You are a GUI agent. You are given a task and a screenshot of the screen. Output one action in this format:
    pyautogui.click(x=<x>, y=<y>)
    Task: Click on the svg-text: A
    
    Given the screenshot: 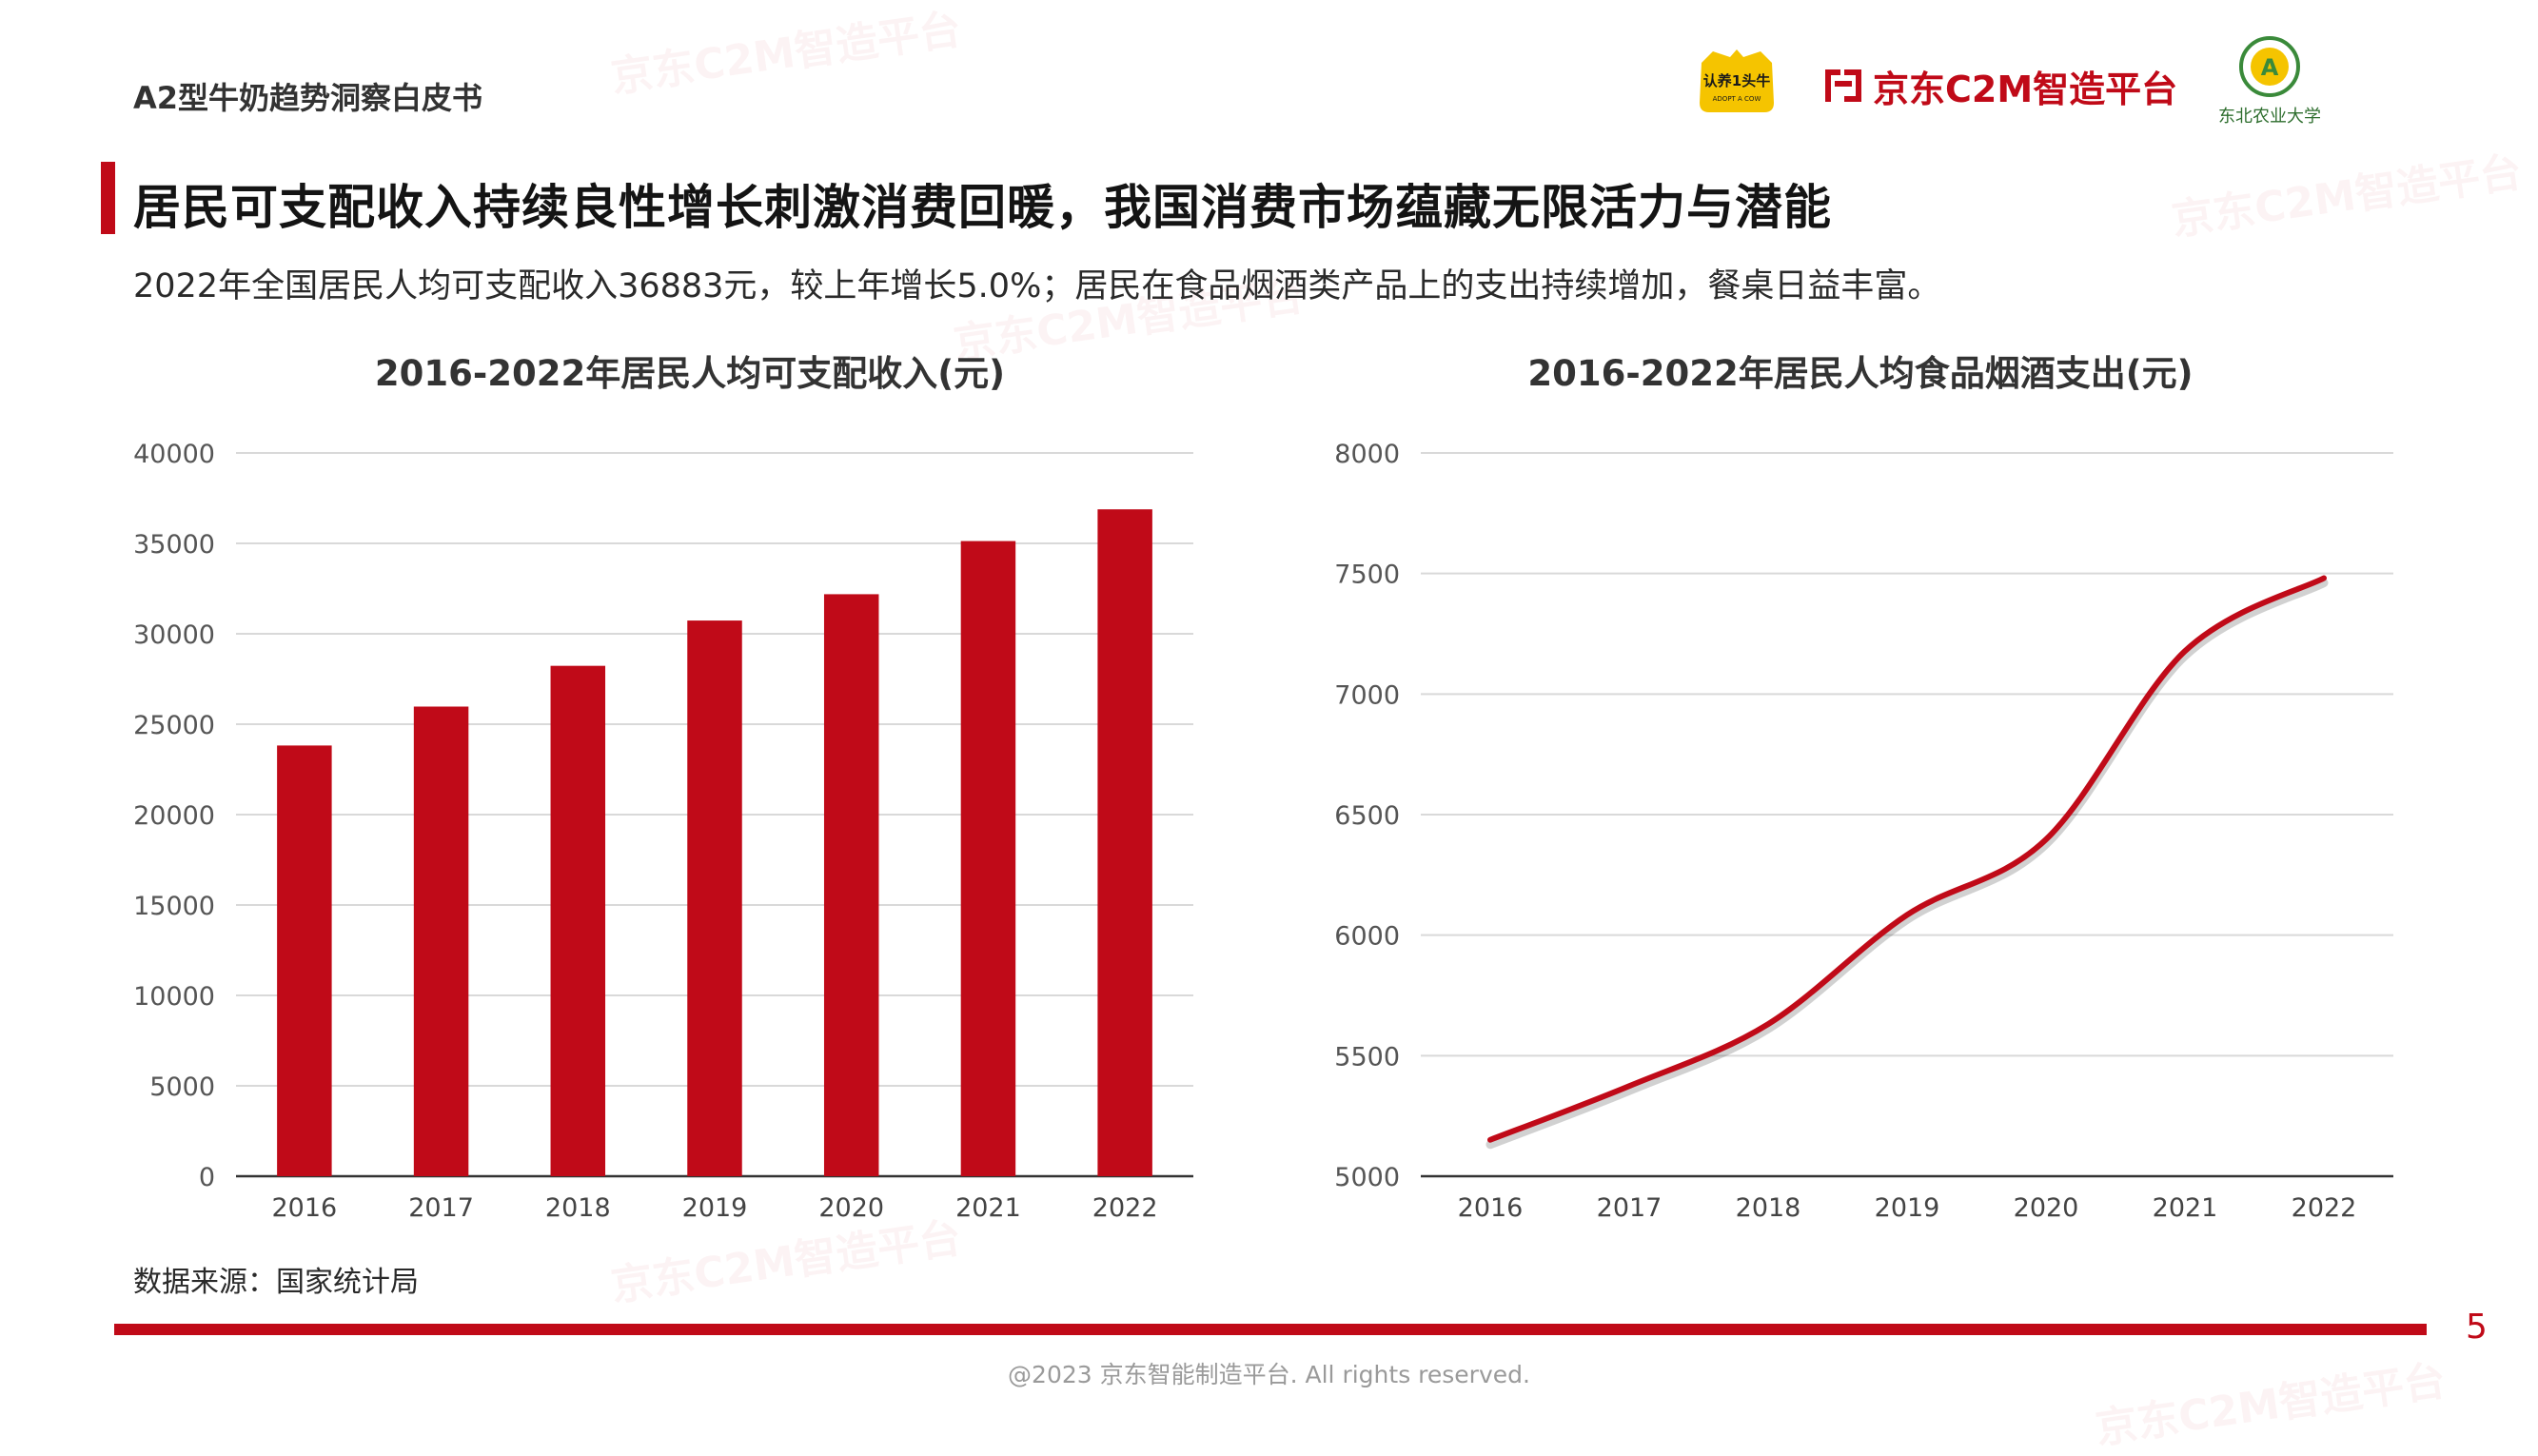 What is the action you would take?
    pyautogui.click(x=2270, y=67)
    